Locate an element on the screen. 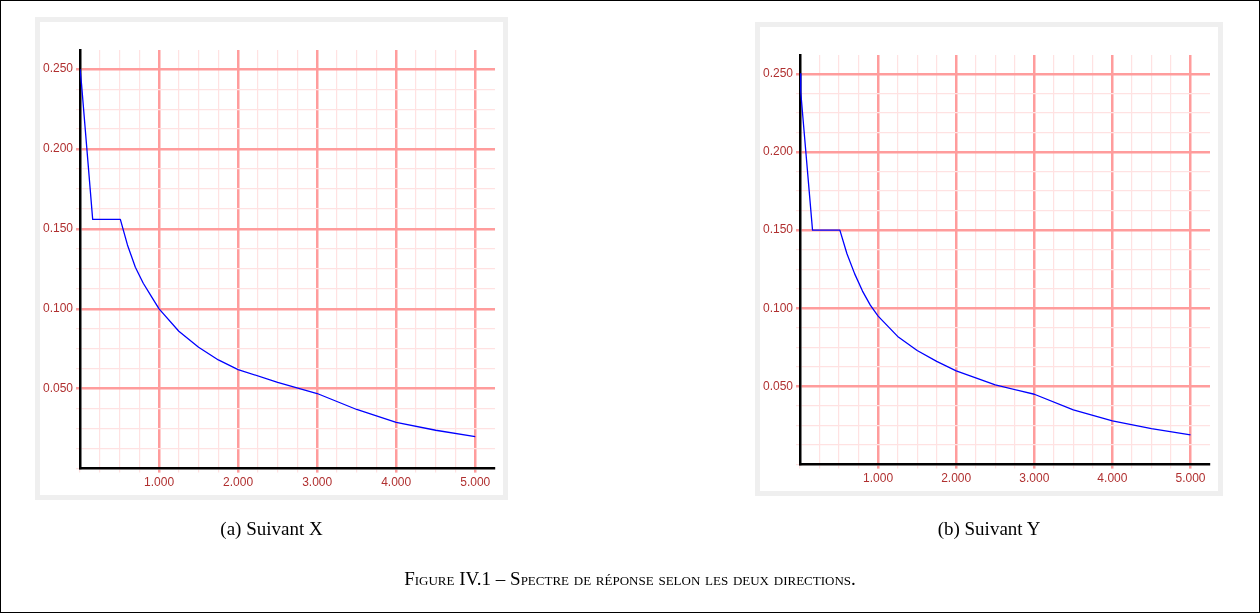 The height and width of the screenshot is (613, 1260). text: Figure IV.1 – Spectre de réponse selon les deux directions. is located at coordinates (630, 579).